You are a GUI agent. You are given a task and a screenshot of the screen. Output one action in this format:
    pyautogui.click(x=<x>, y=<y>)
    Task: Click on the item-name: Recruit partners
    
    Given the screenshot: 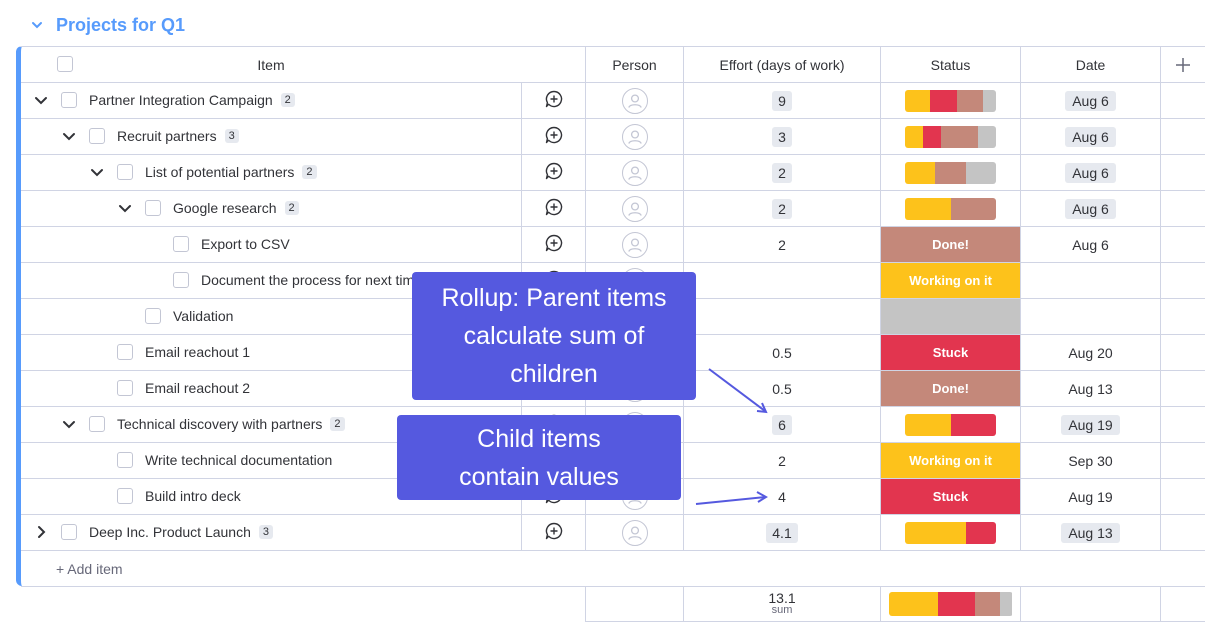 What is the action you would take?
    pyautogui.click(x=167, y=136)
    